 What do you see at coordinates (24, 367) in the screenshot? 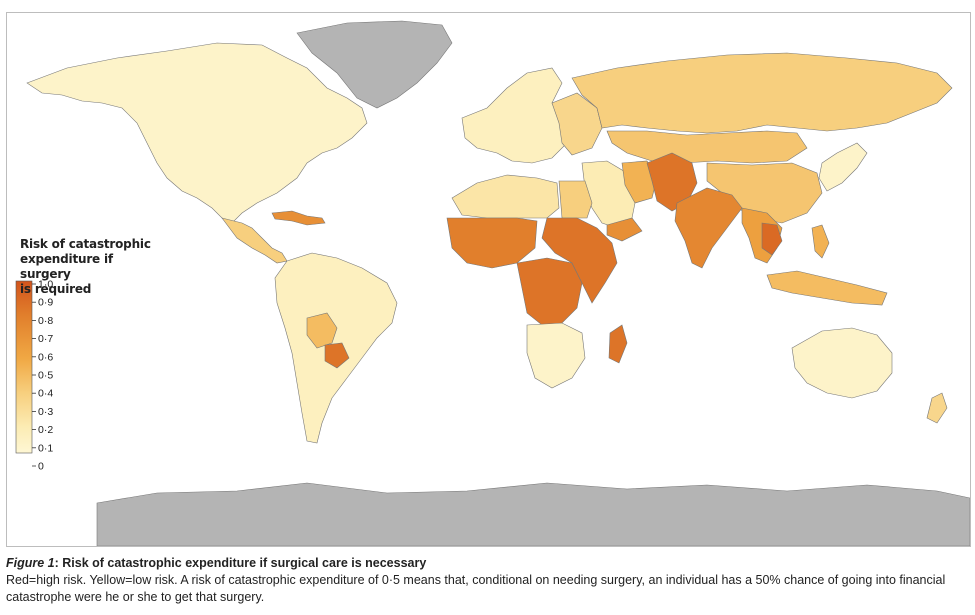
I see `legend-color-bar` at bounding box center [24, 367].